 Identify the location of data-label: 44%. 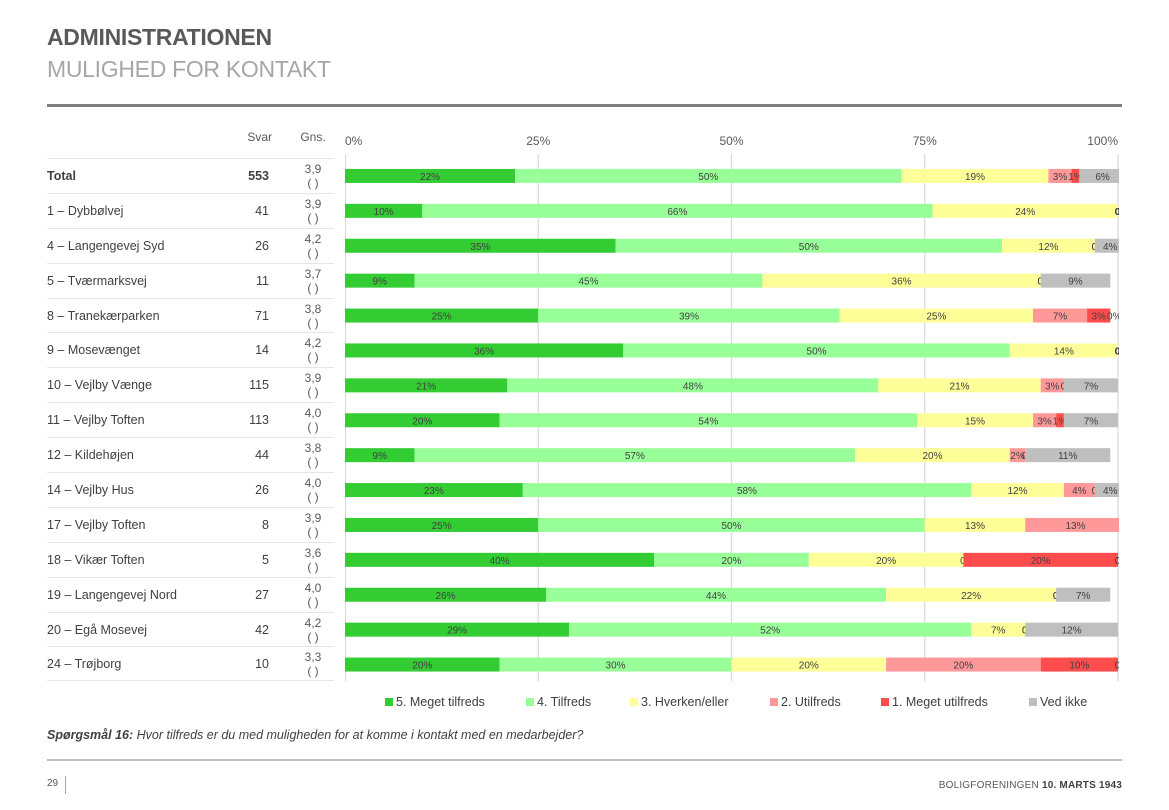
(716, 596).